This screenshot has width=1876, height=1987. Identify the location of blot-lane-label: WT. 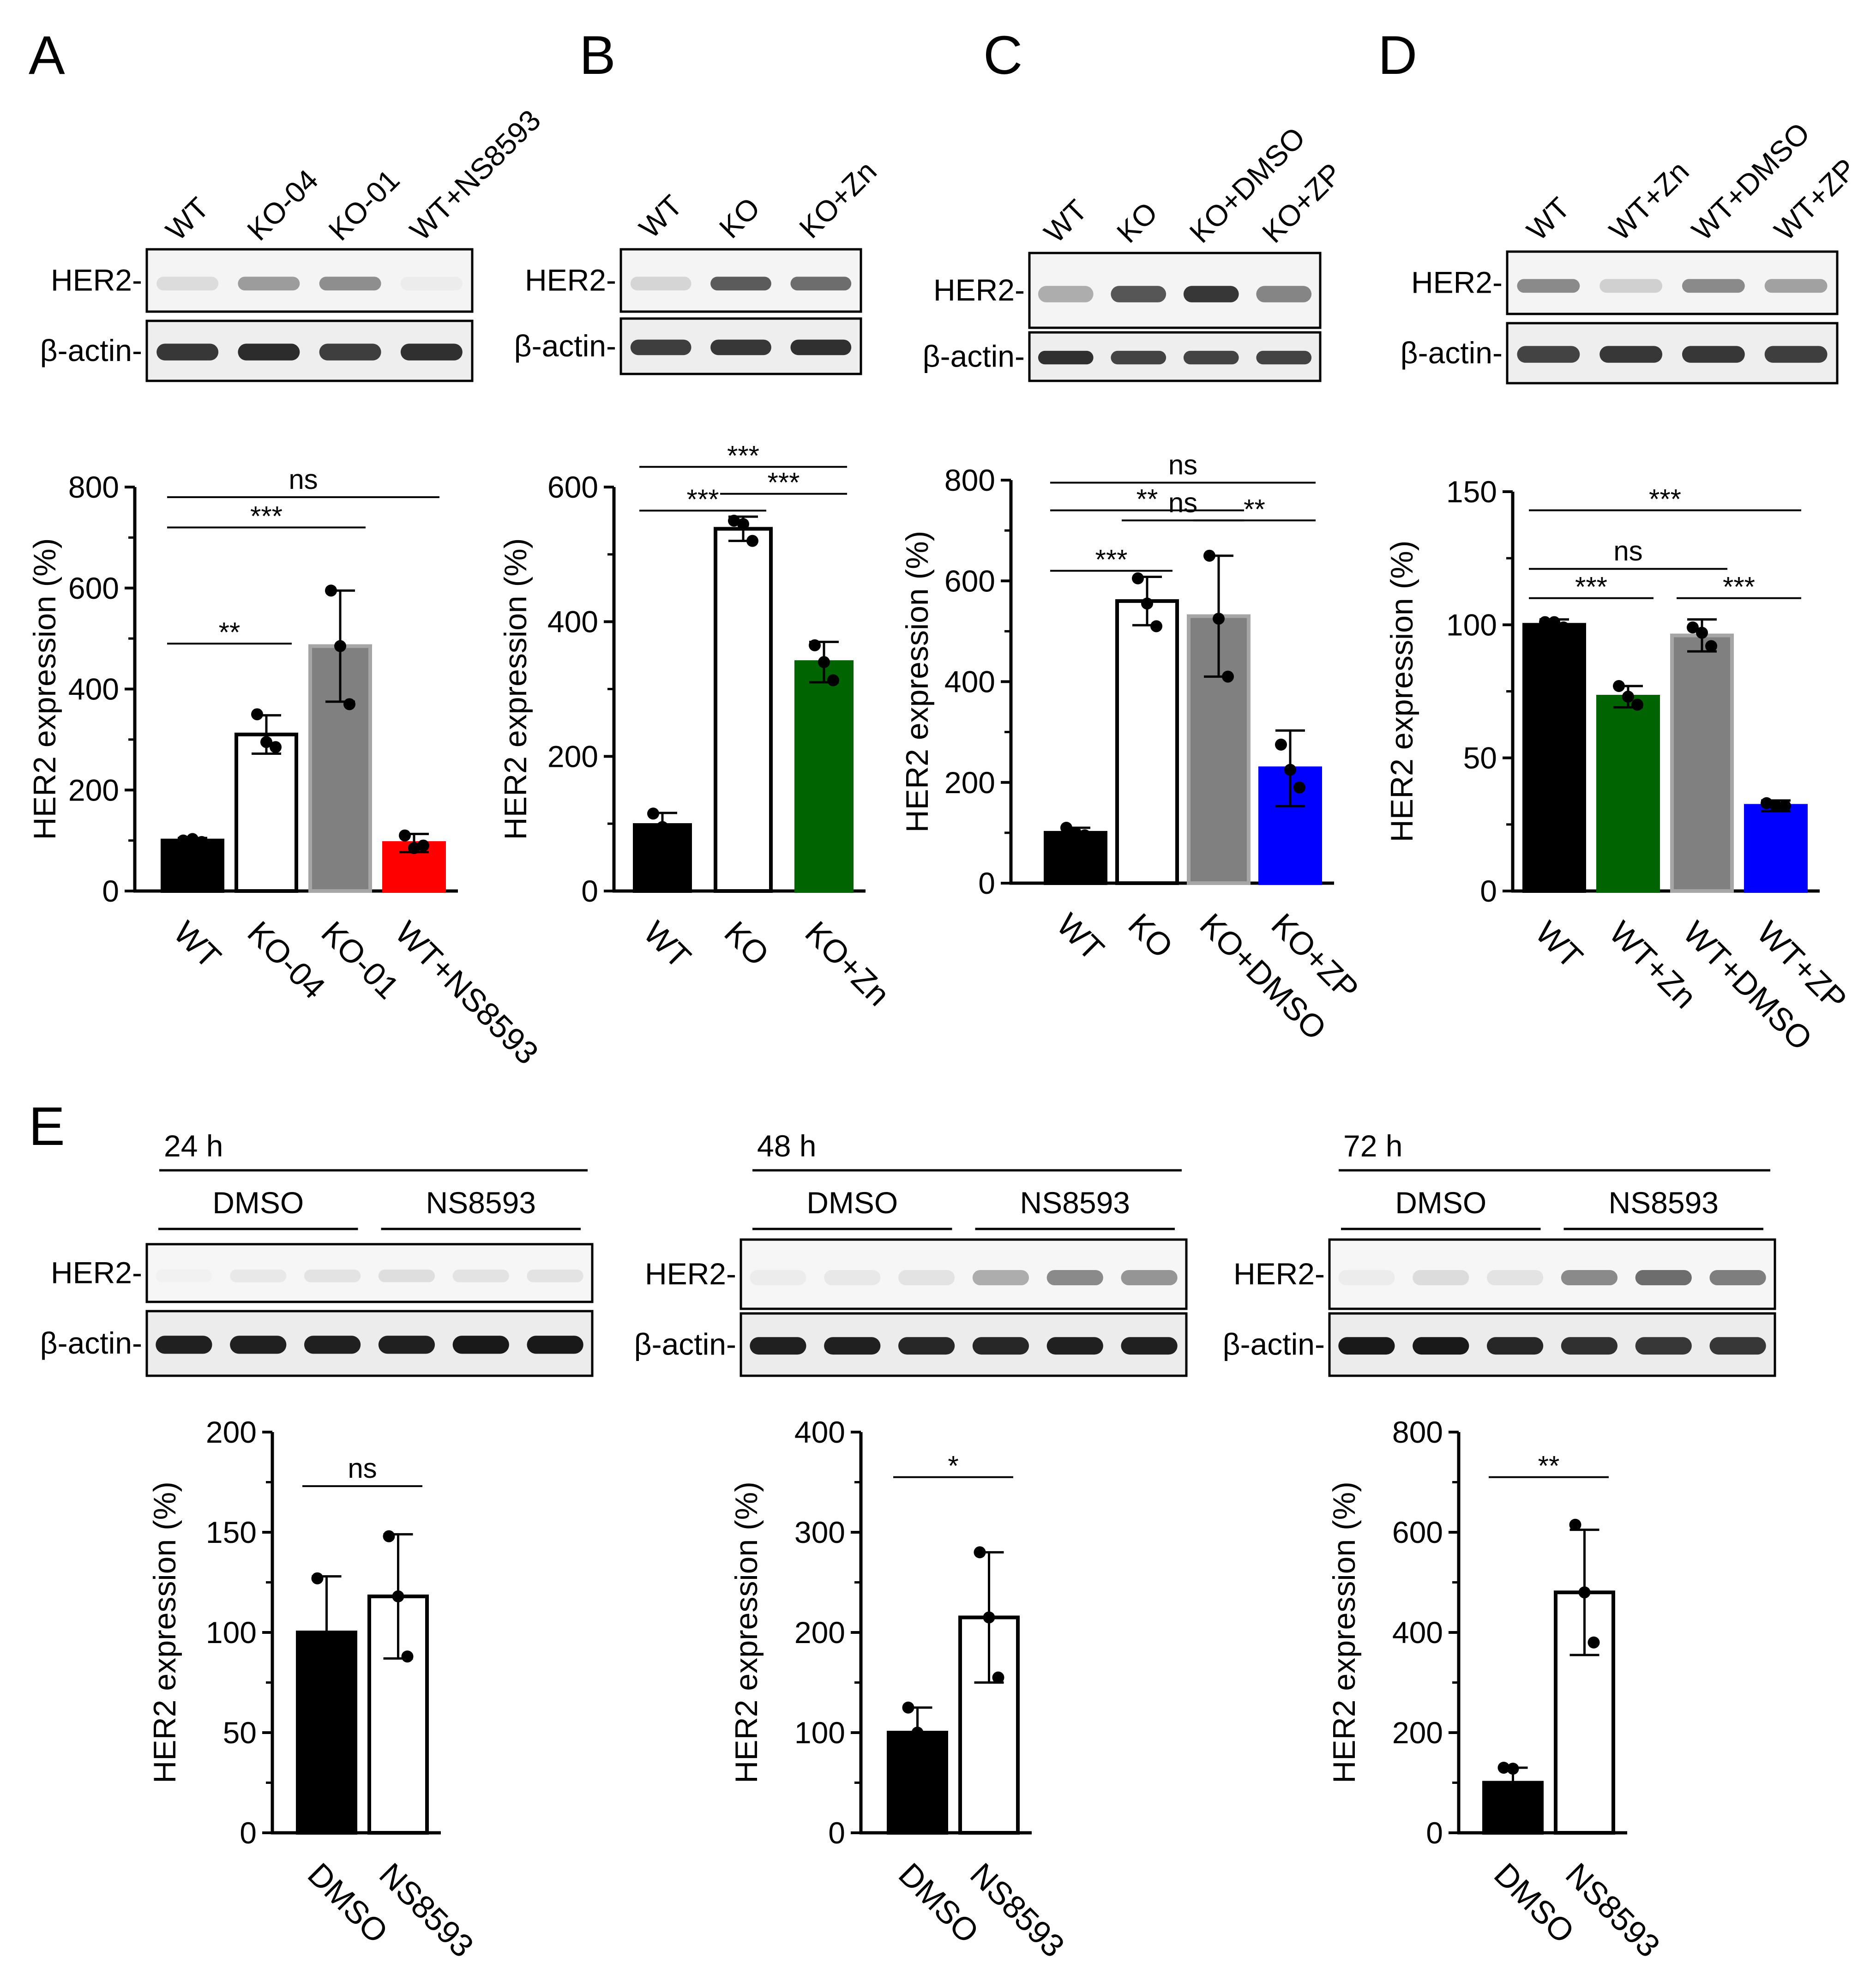
(187, 219).